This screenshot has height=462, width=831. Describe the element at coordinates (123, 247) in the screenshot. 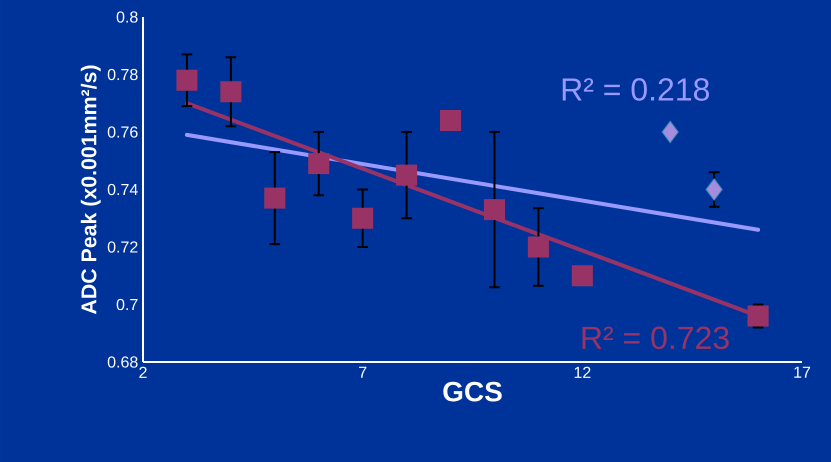

I see `y-tick-label: 0.72` at that location.